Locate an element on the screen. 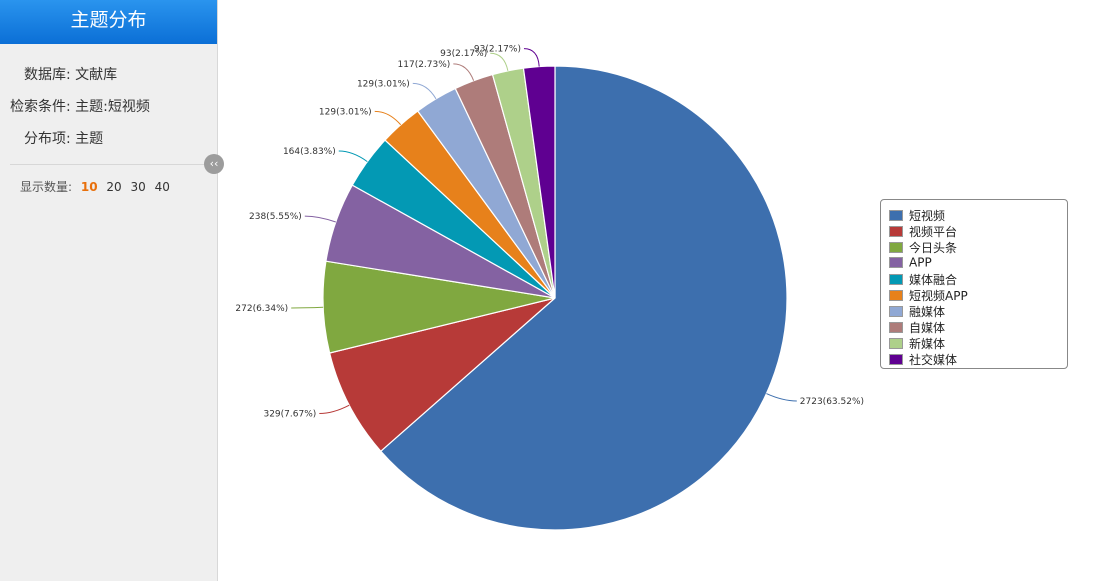  legend-label-2: 今日头条 is located at coordinates (933, 248).